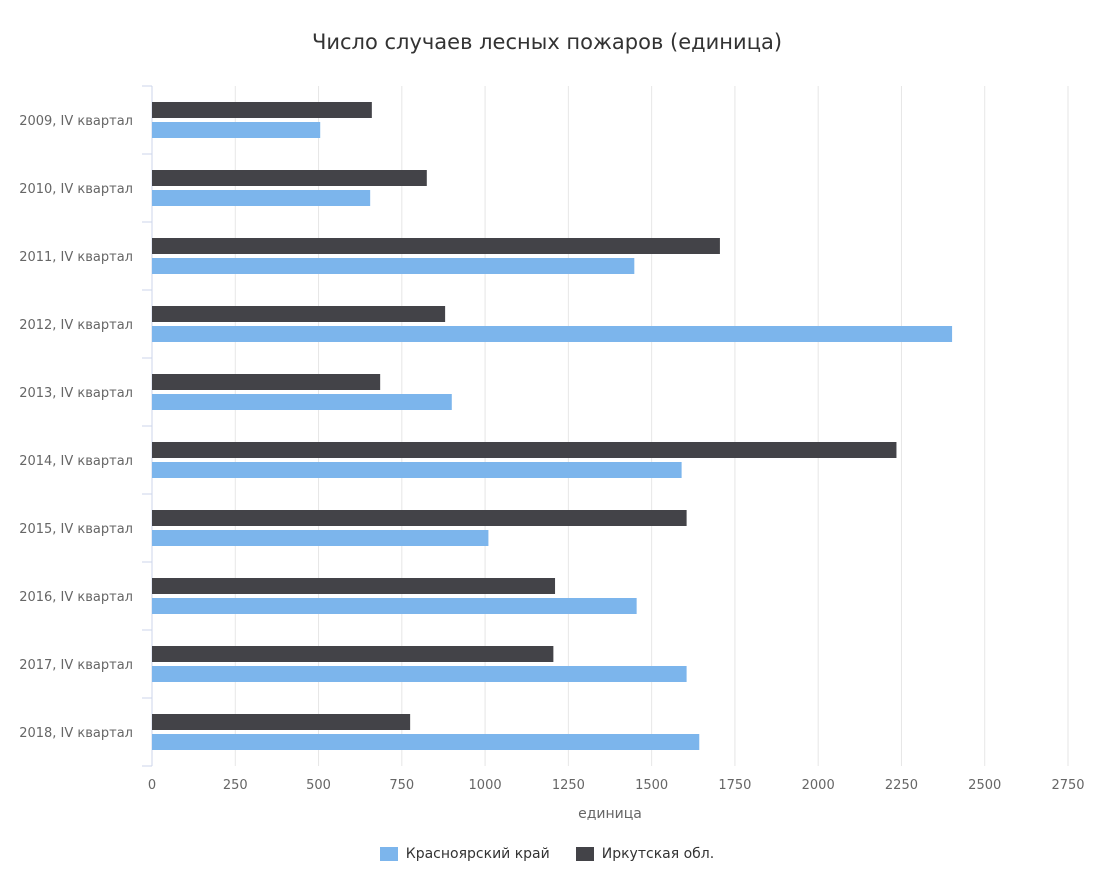 This screenshot has width=1094, height=889. What do you see at coordinates (76, 121) in the screenshot?
I see `category-label: 2009, IV квартал` at bounding box center [76, 121].